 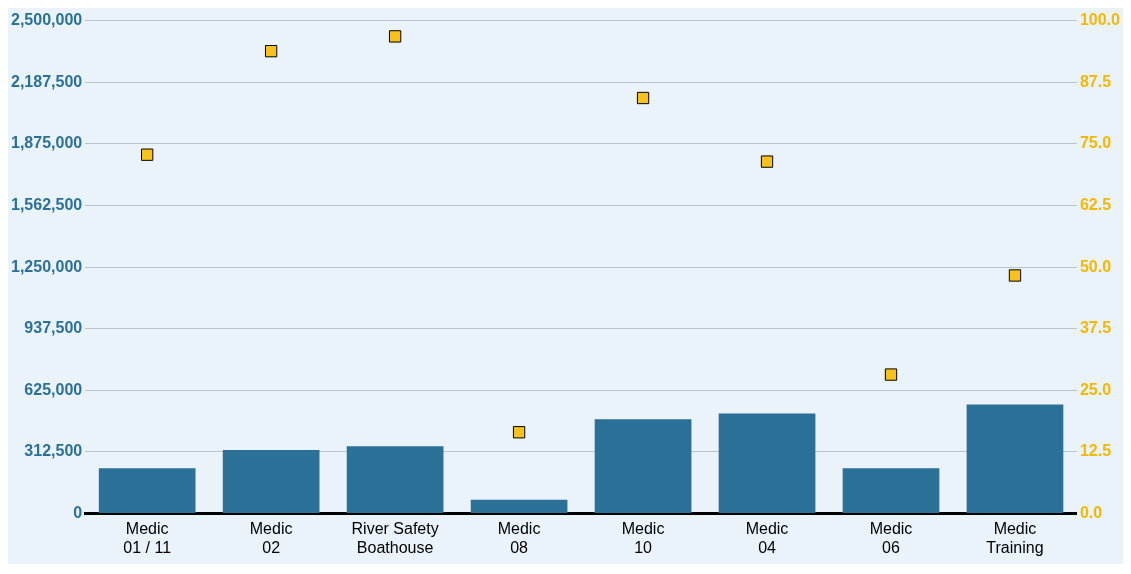 I want to click on y2-tick-label: 100.0, so click(x=1100, y=20).